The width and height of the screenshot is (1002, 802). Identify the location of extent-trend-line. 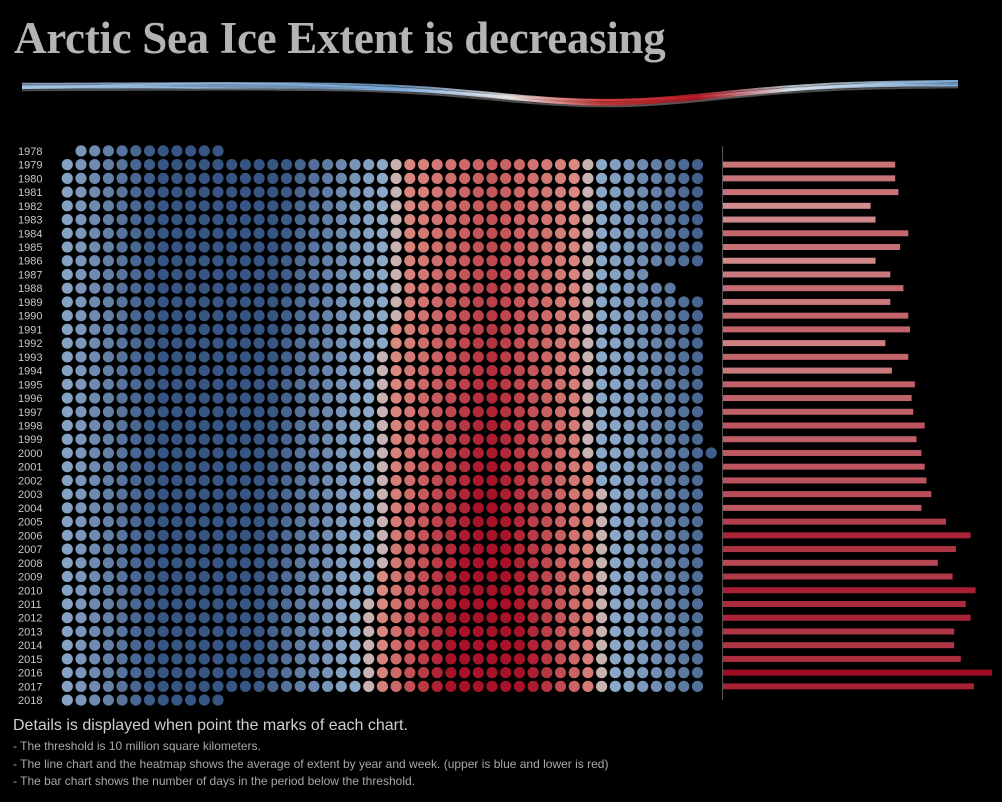
(490, 95).